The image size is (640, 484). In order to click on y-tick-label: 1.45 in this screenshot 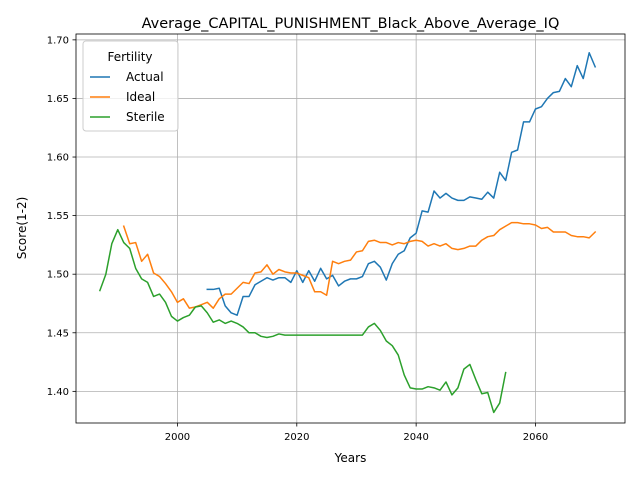, I will do `click(58, 333)`.